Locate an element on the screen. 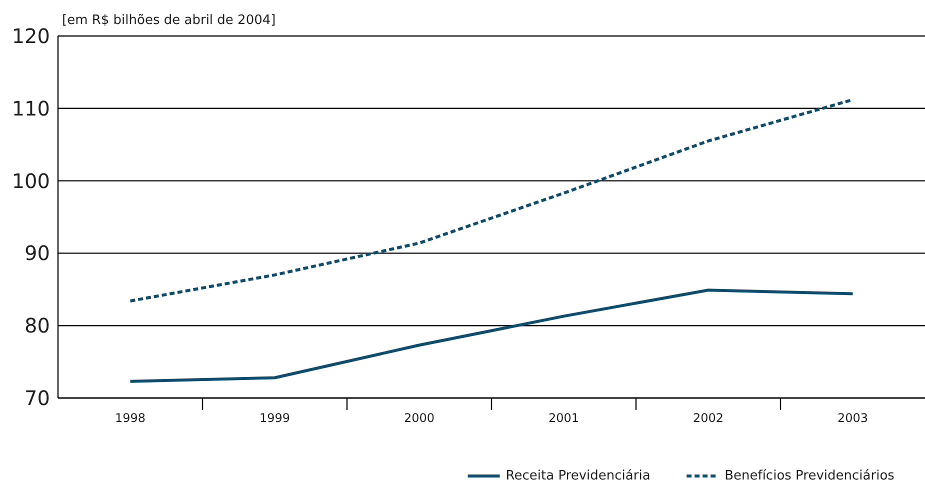  x-tick-label: 2001 is located at coordinates (564, 418).